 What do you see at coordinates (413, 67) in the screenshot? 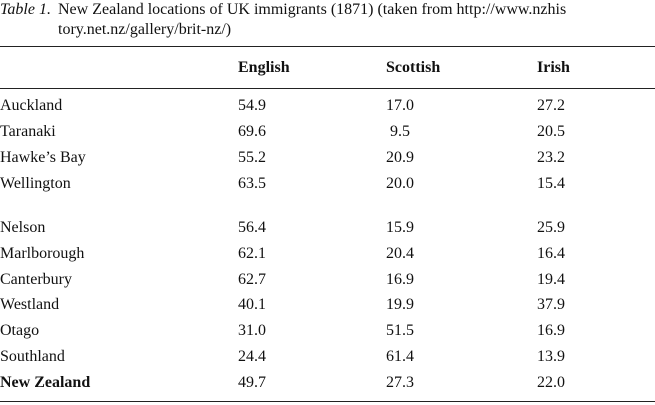
I see `header-scottish: Scottish` at bounding box center [413, 67].